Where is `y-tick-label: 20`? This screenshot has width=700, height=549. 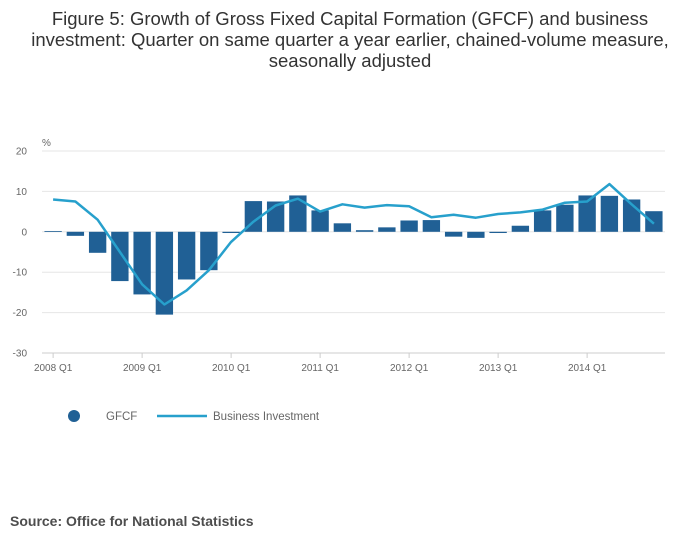 y-tick-label: 20 is located at coordinates (22, 152).